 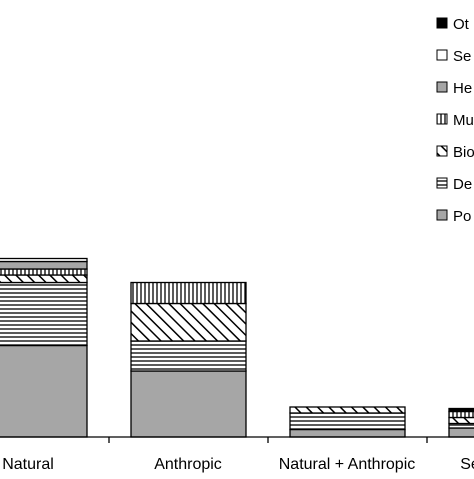 What do you see at coordinates (461, 414) in the screenshot?
I see `bar-segment-se-mu` at bounding box center [461, 414].